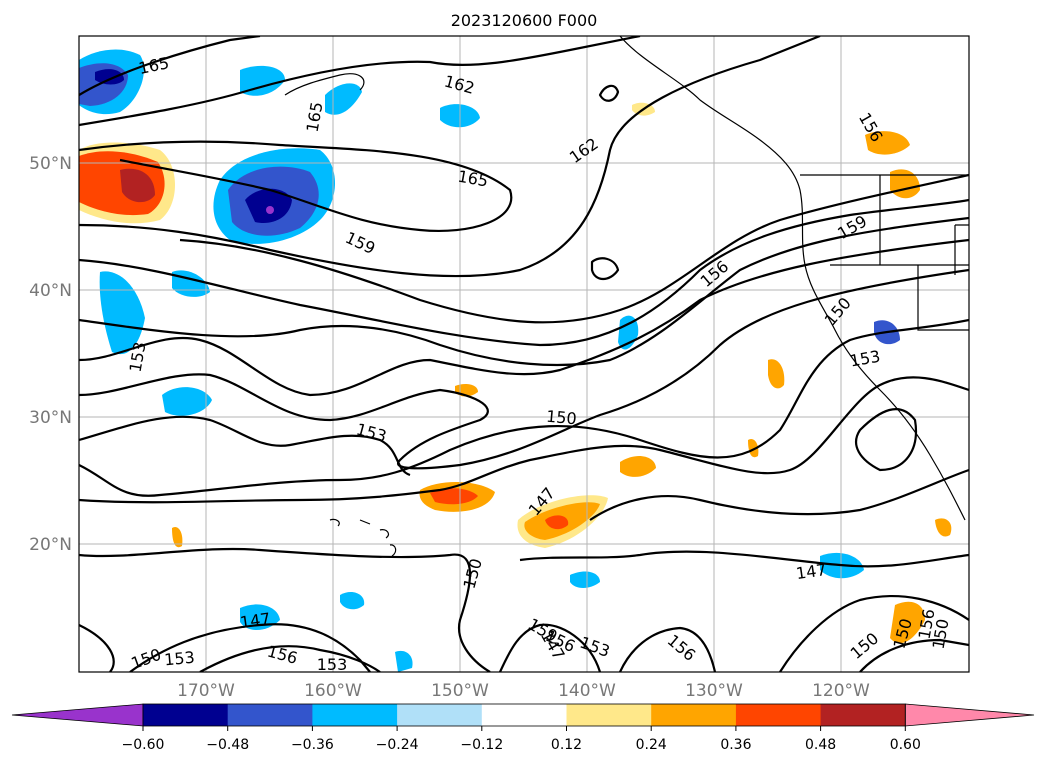 The height and width of the screenshot is (765, 1047). I want to click on lat-label: 30°N, so click(50, 418).